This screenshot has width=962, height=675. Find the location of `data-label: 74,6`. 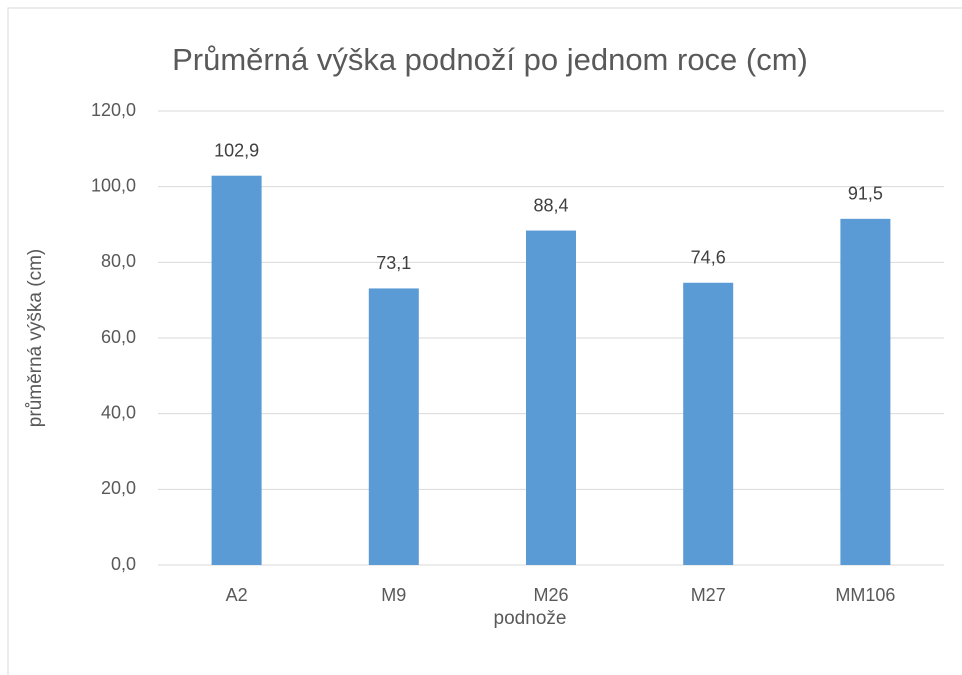

data-label: 74,6 is located at coordinates (708, 258).